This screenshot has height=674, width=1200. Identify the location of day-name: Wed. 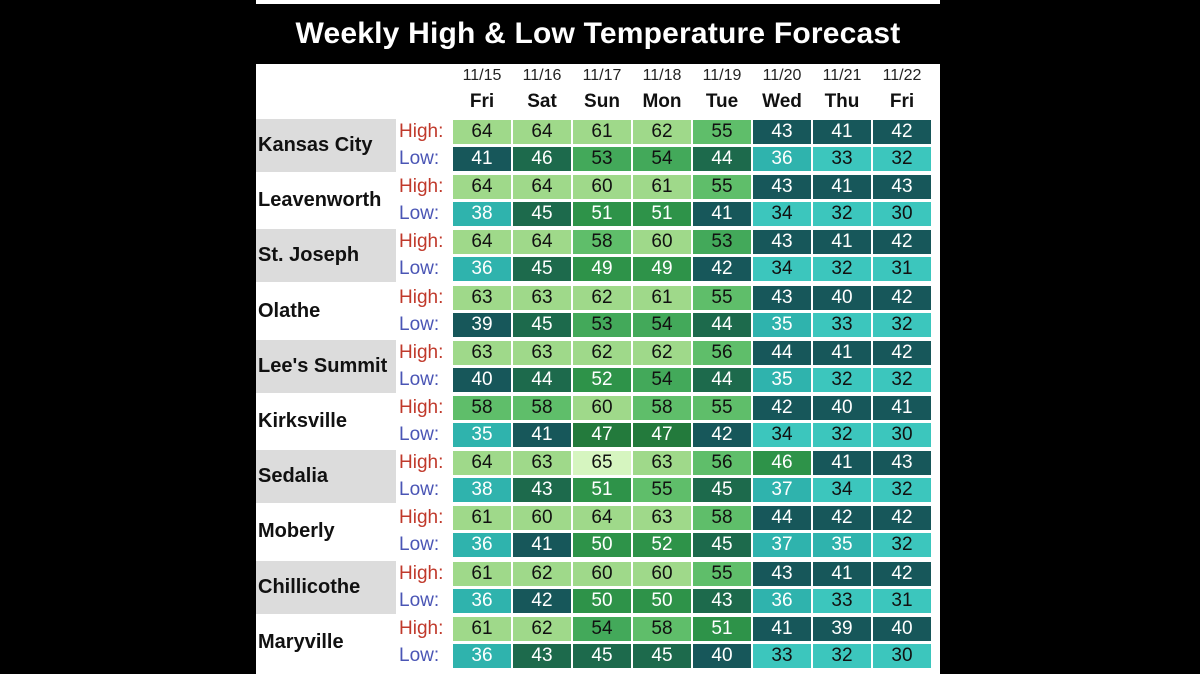
(782, 101).